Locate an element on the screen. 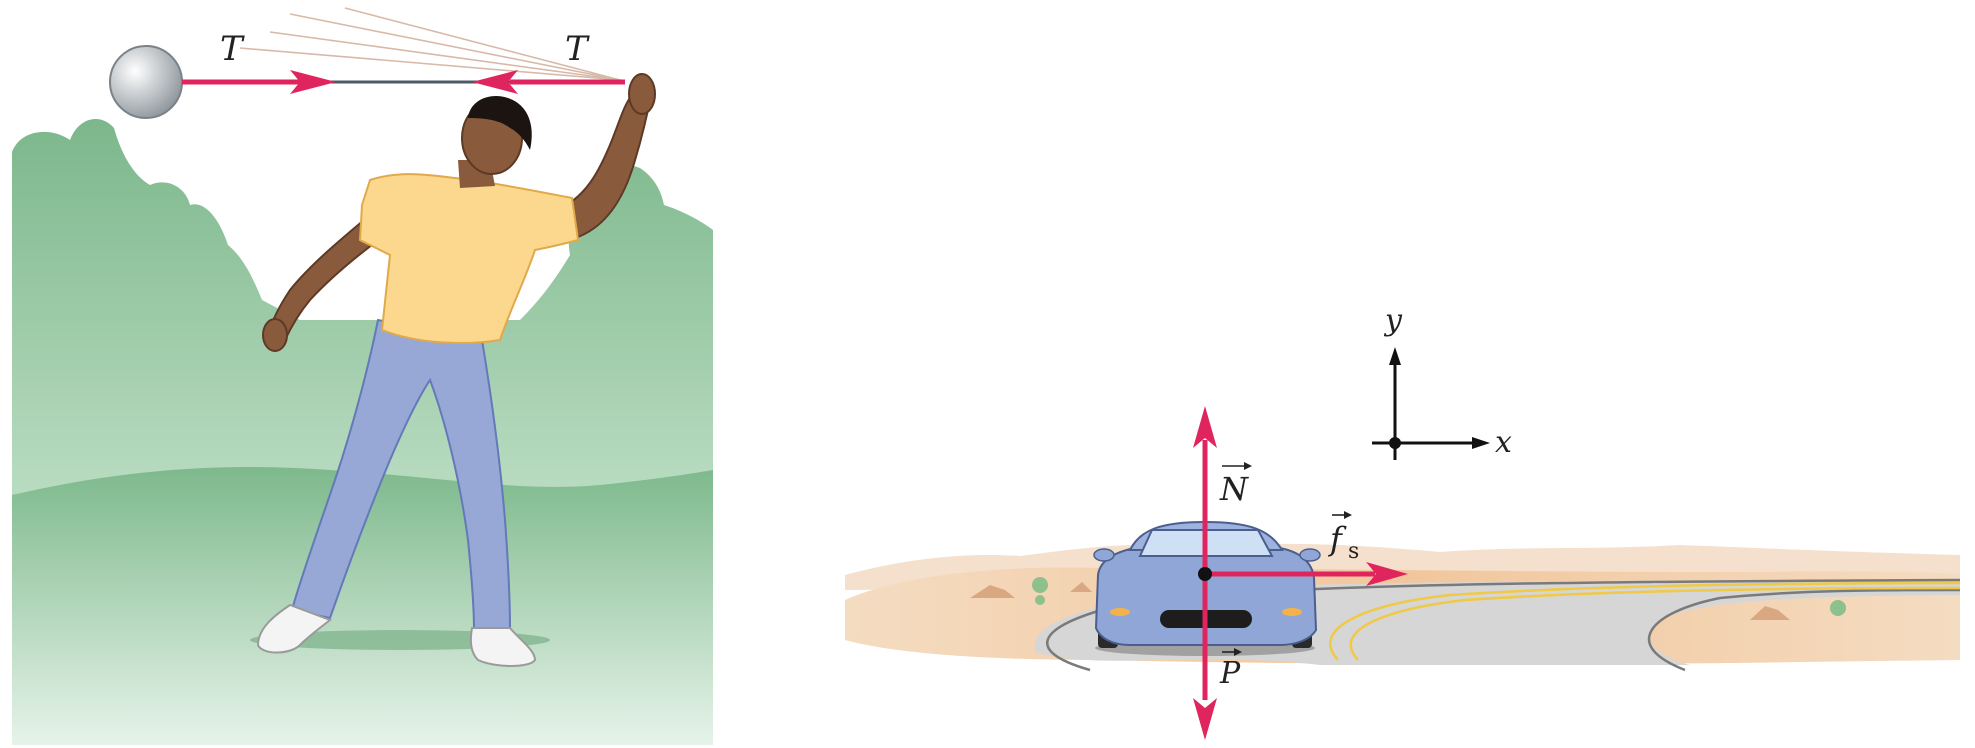  headlight-right is located at coordinates (1292, 612).